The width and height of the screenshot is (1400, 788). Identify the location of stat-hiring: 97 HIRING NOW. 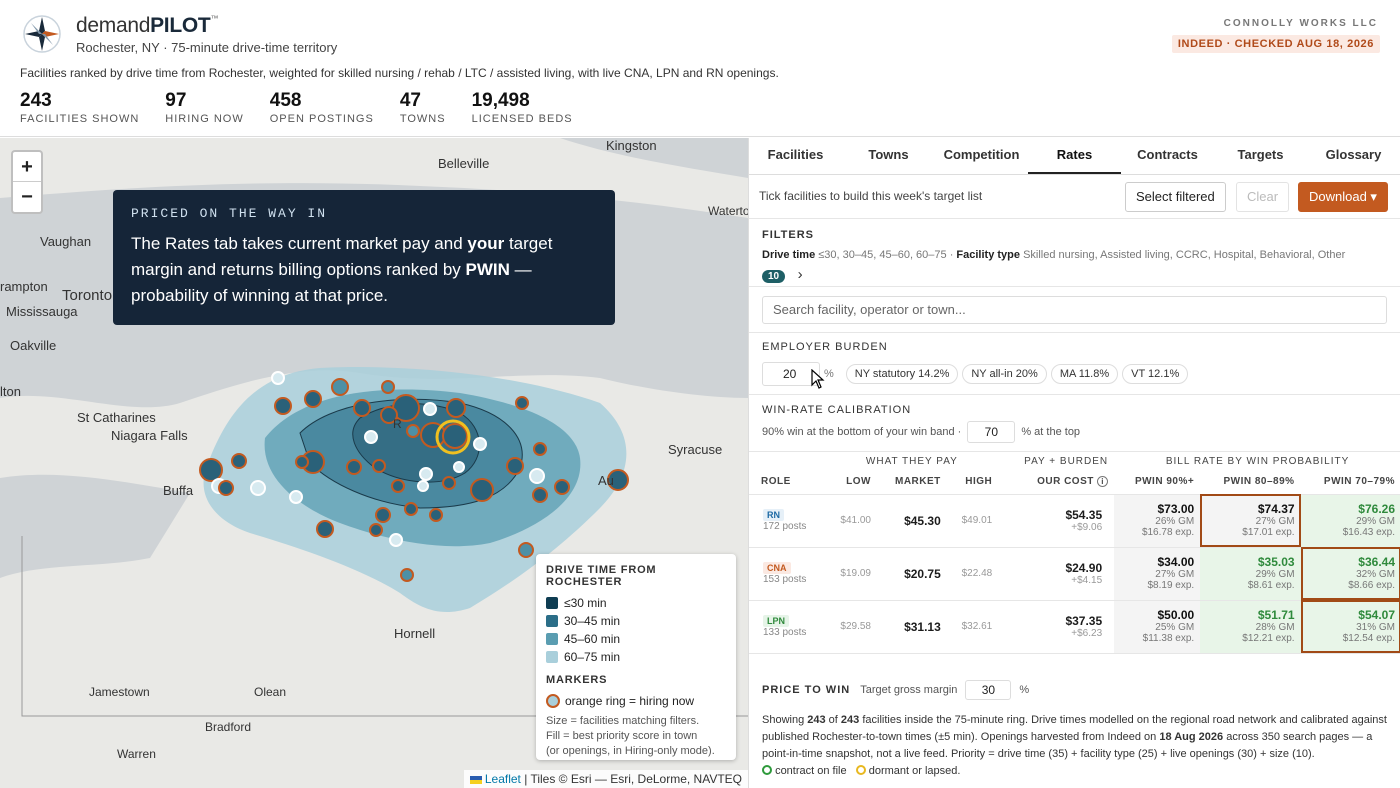
(204, 107).